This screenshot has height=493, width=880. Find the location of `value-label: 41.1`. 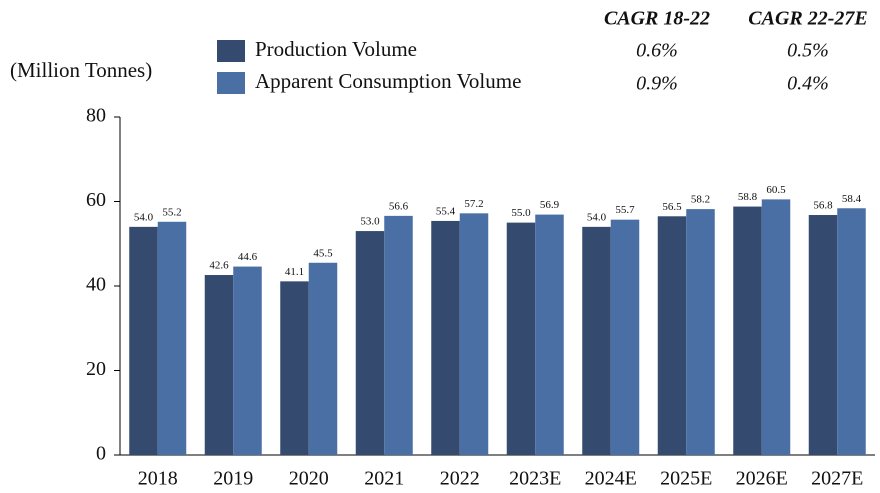

value-label: 41.1 is located at coordinates (294, 272).